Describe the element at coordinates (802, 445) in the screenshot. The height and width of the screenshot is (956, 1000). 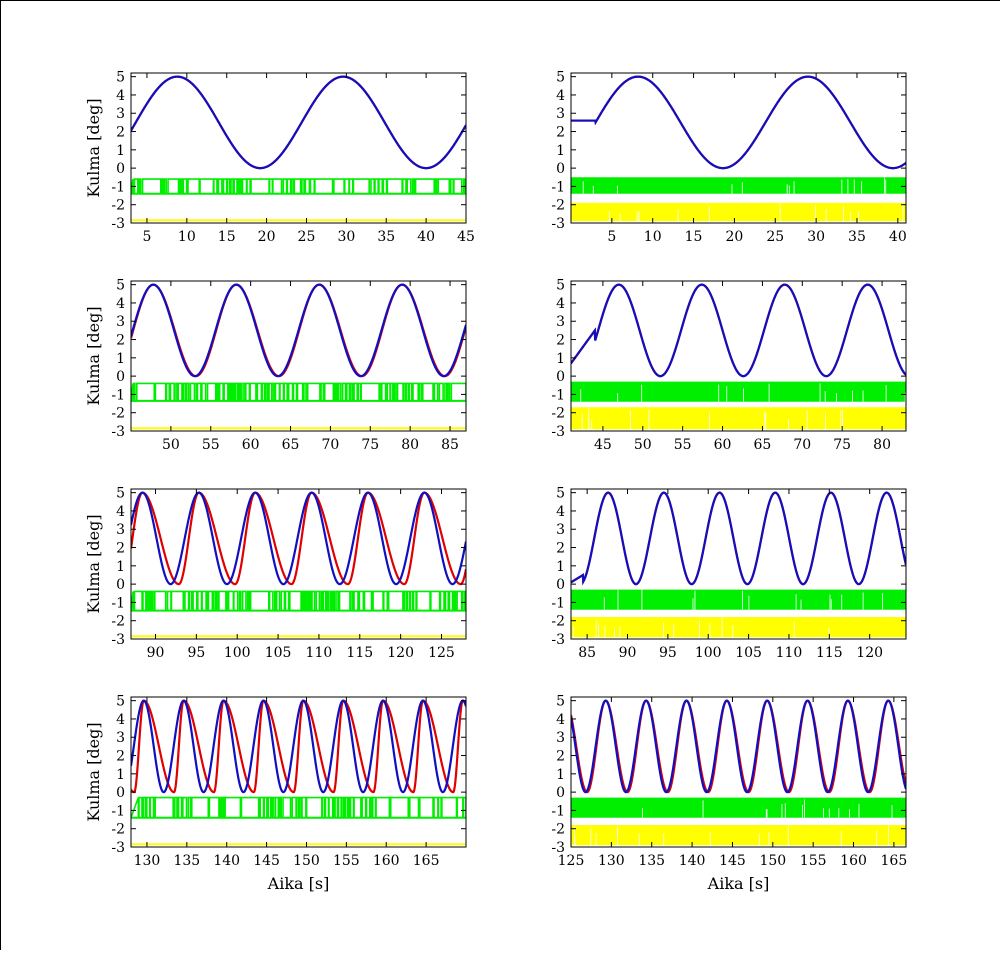
I see `x-tick-label: 70` at that location.